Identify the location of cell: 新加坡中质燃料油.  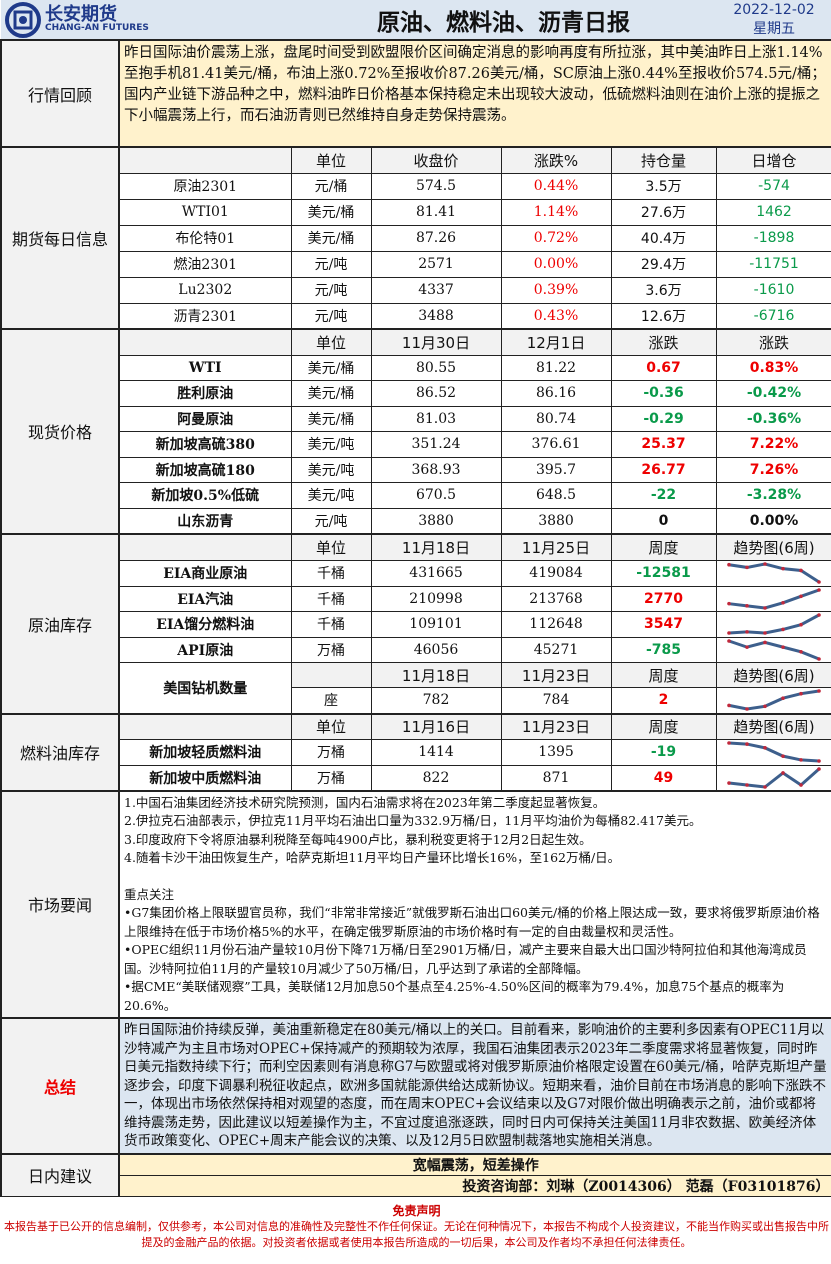
(205, 777).